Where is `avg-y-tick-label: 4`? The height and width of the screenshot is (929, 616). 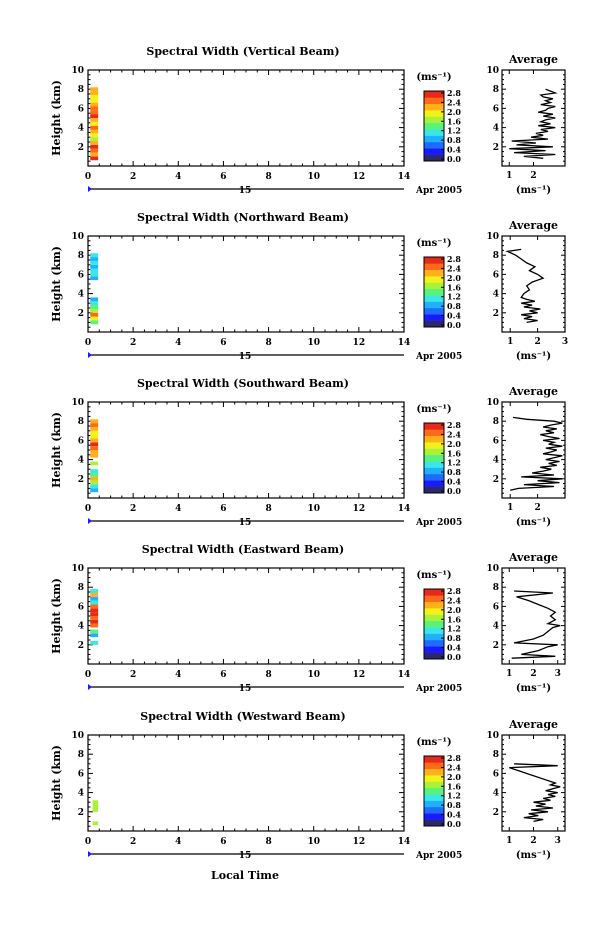
avg-y-tick-label: 4 is located at coordinates (496, 461).